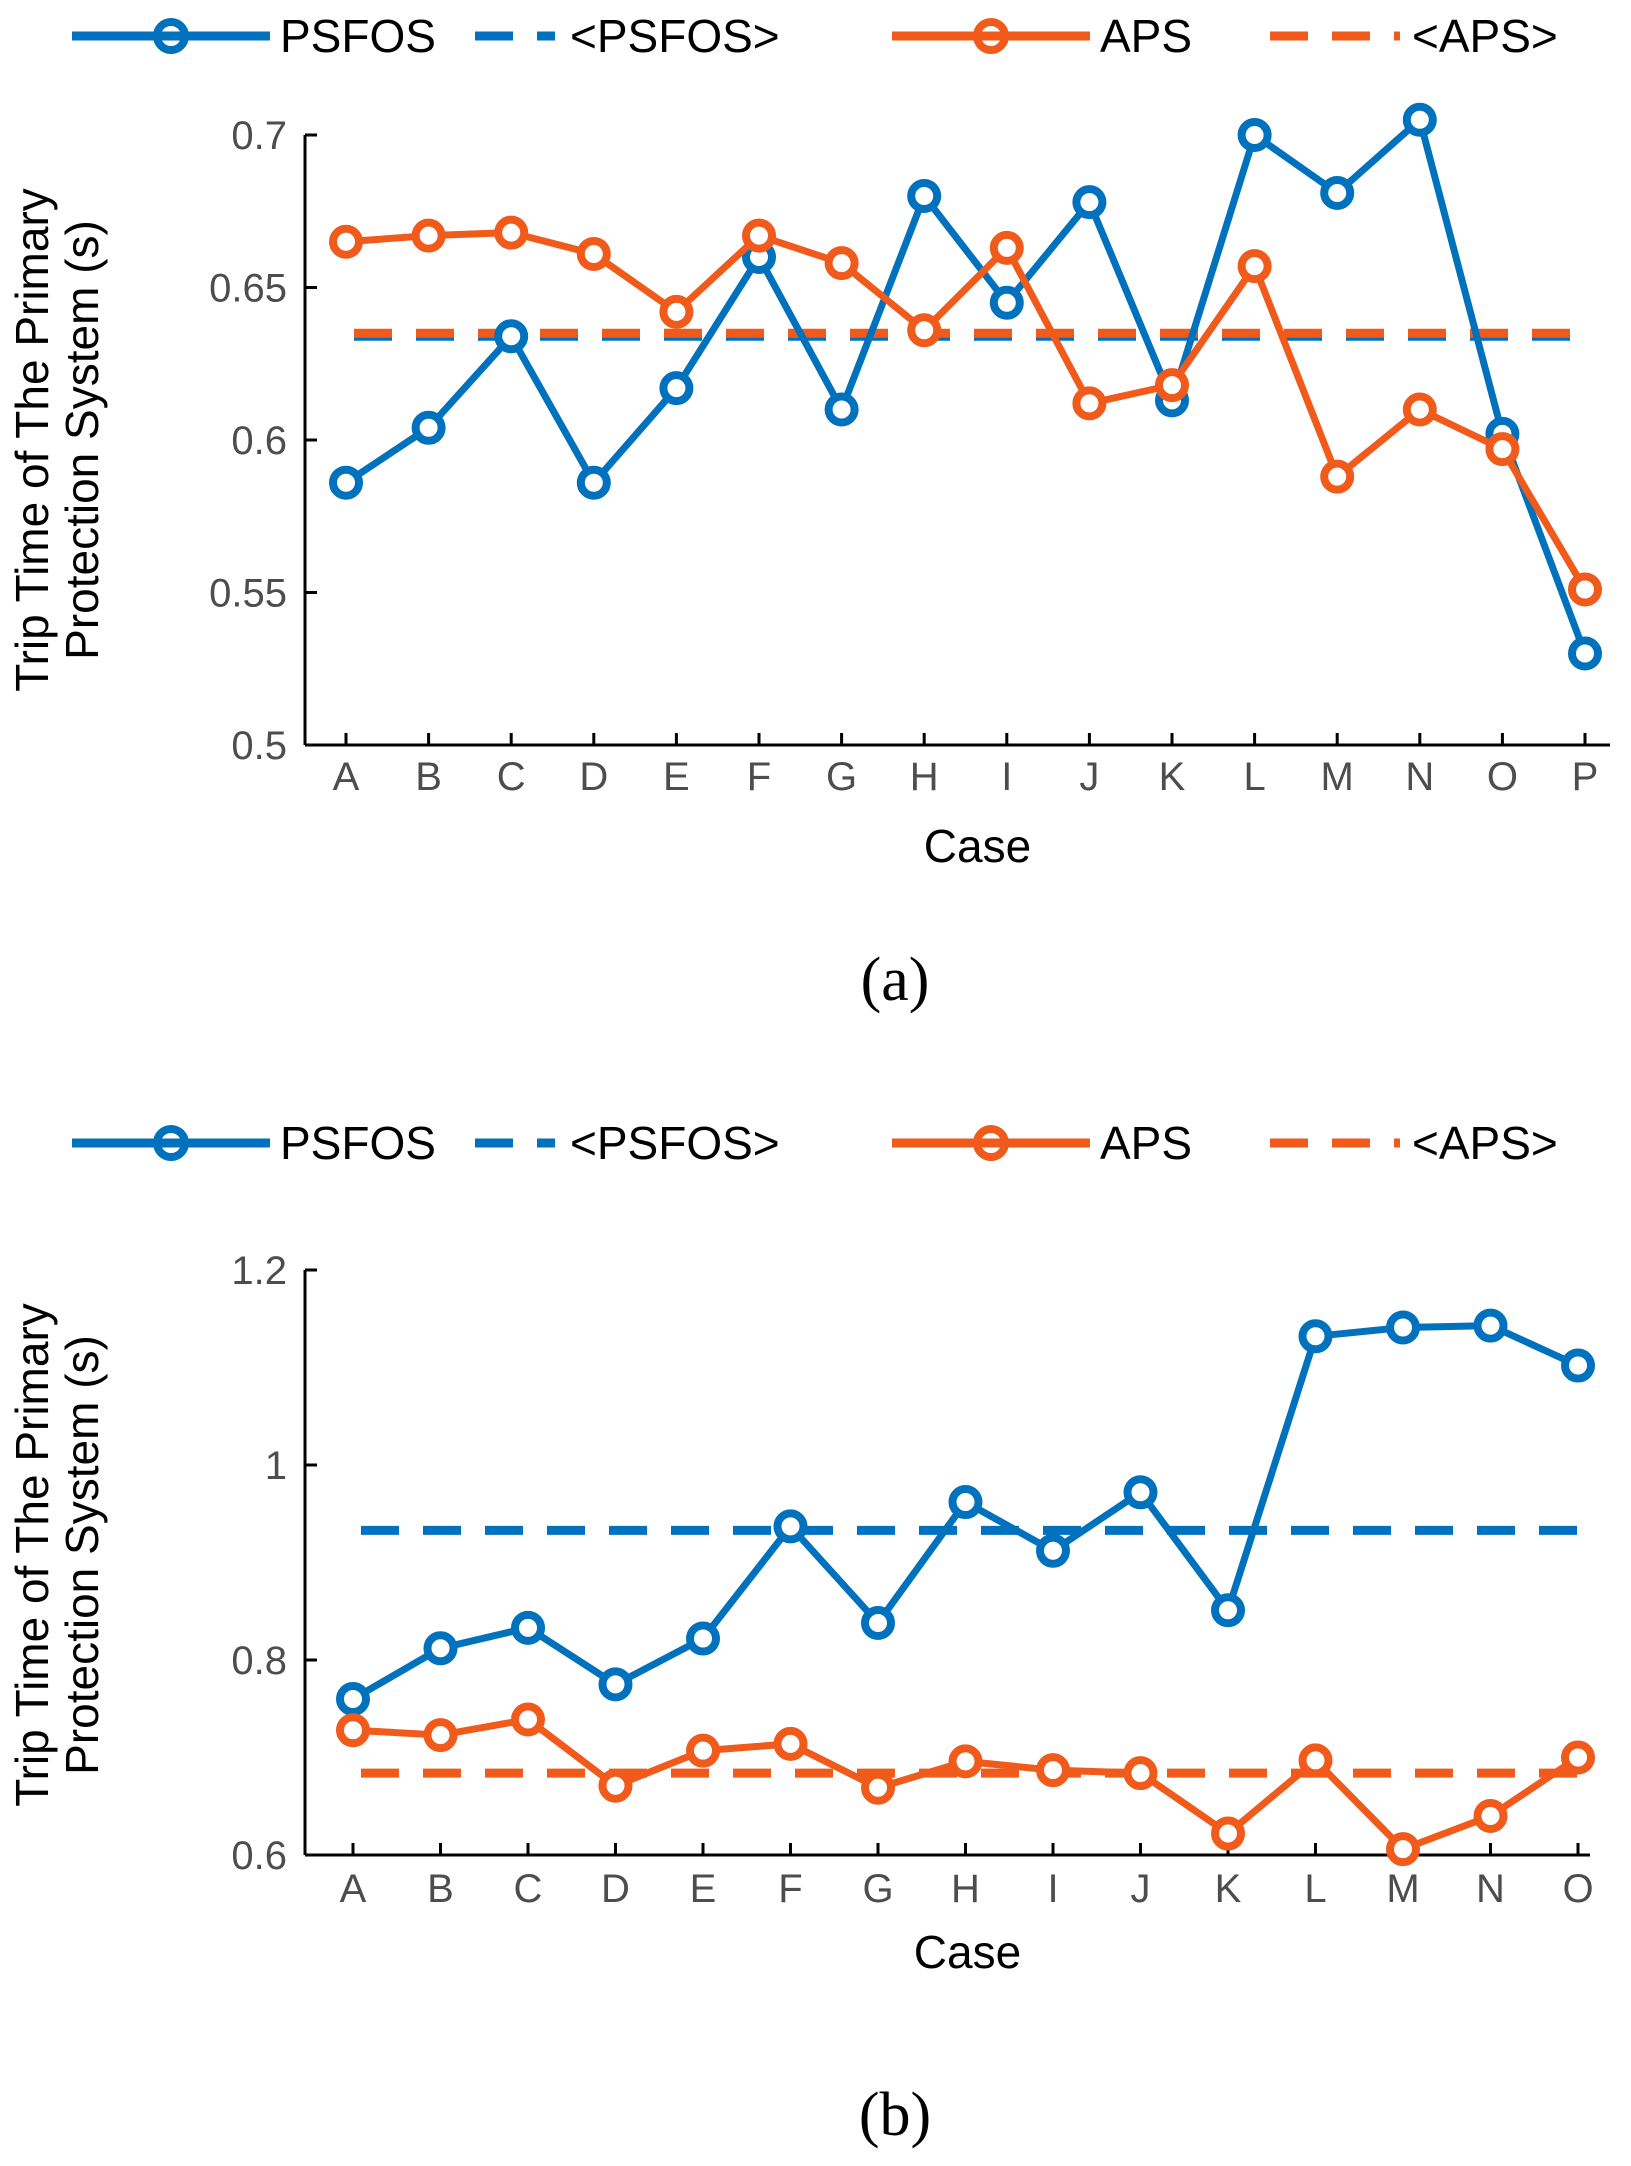  I want to click on panel-caption: (a), so click(895, 980).